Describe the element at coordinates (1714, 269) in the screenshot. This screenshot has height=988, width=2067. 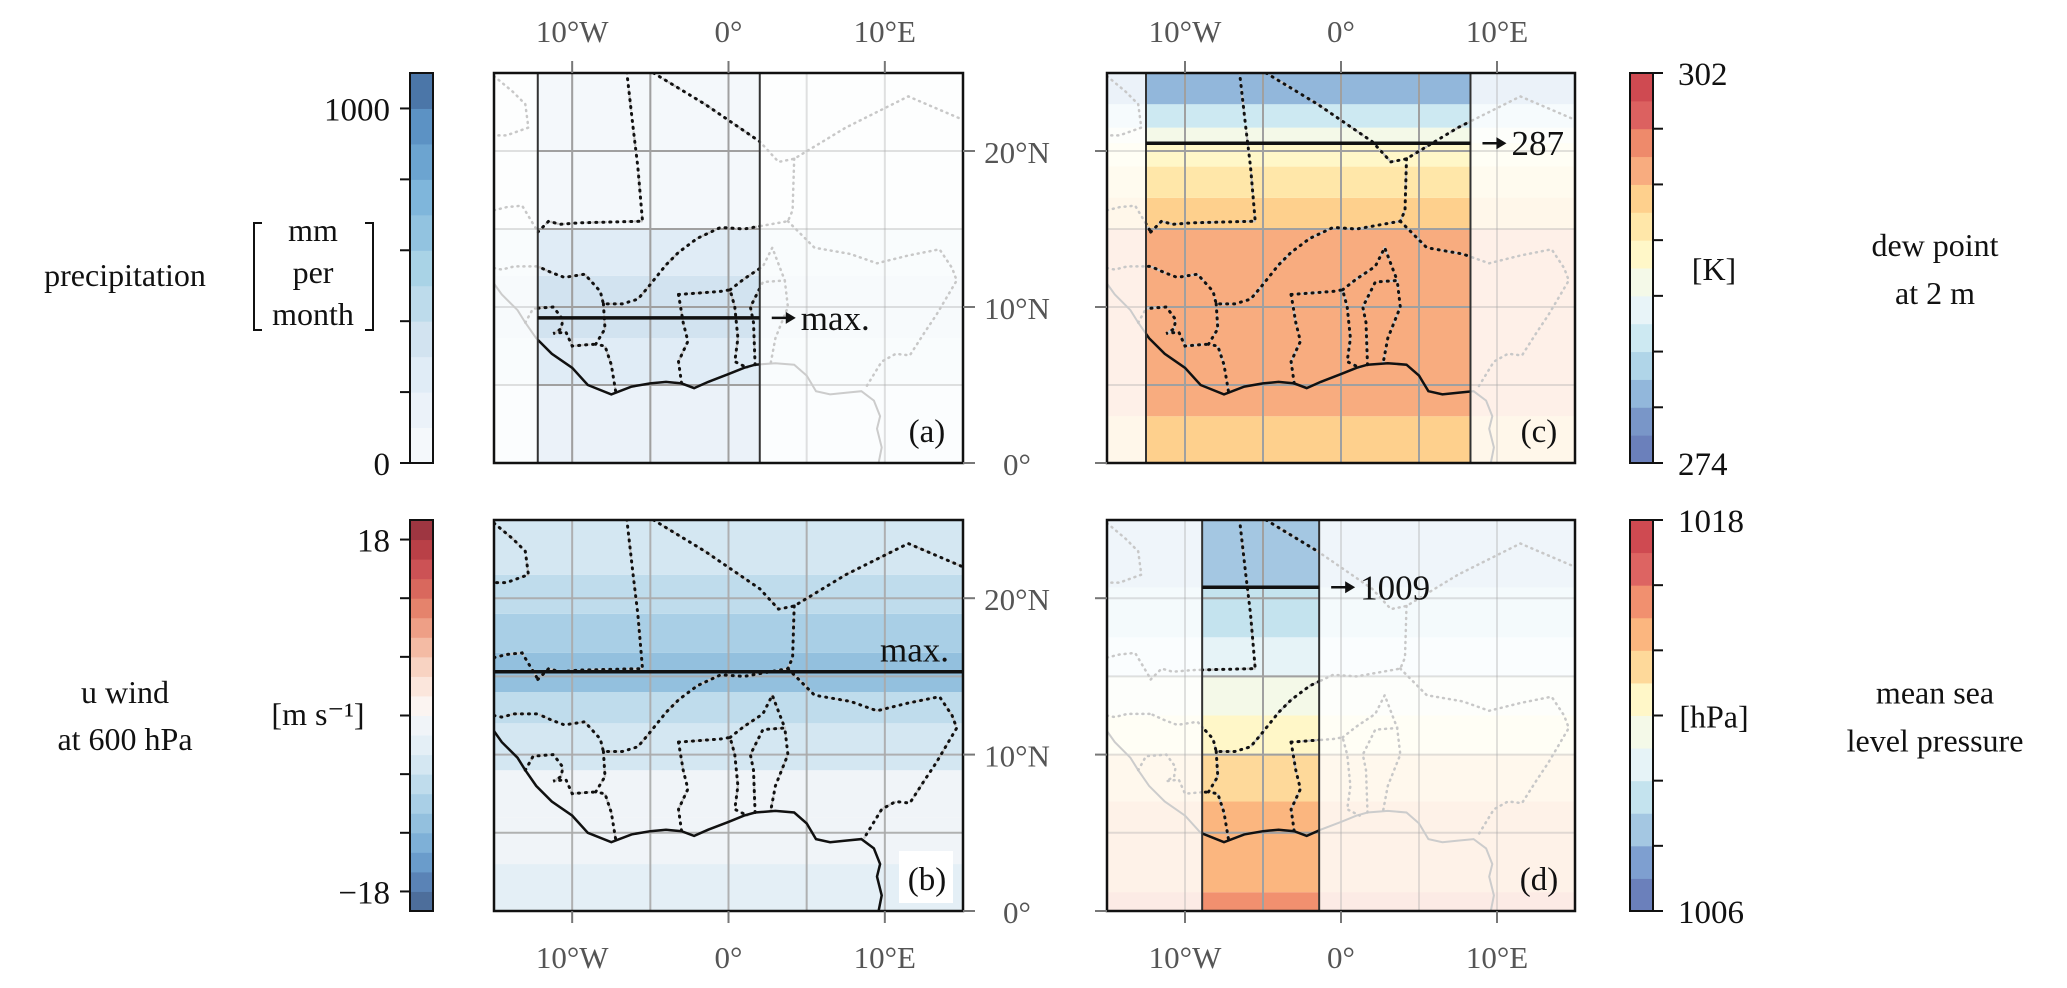
I see `units-label: [K]` at that location.